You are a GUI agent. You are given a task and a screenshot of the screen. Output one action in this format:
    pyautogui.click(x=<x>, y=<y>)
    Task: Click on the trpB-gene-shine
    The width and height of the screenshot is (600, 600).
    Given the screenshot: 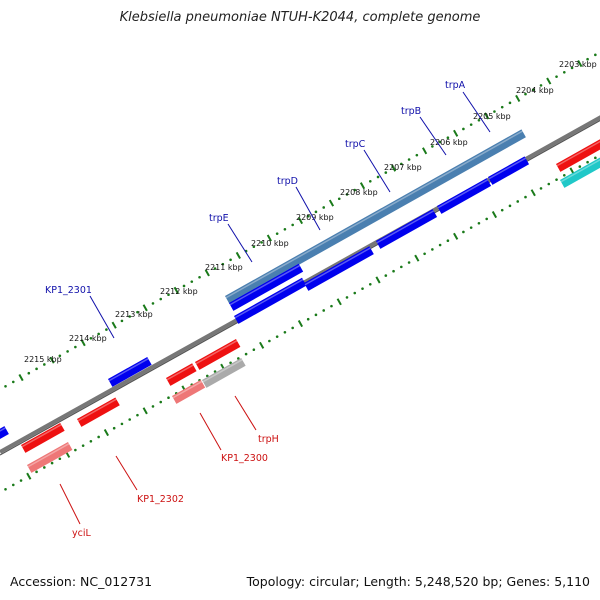 What is the action you would take?
    pyautogui.click(x=405, y=227)
    